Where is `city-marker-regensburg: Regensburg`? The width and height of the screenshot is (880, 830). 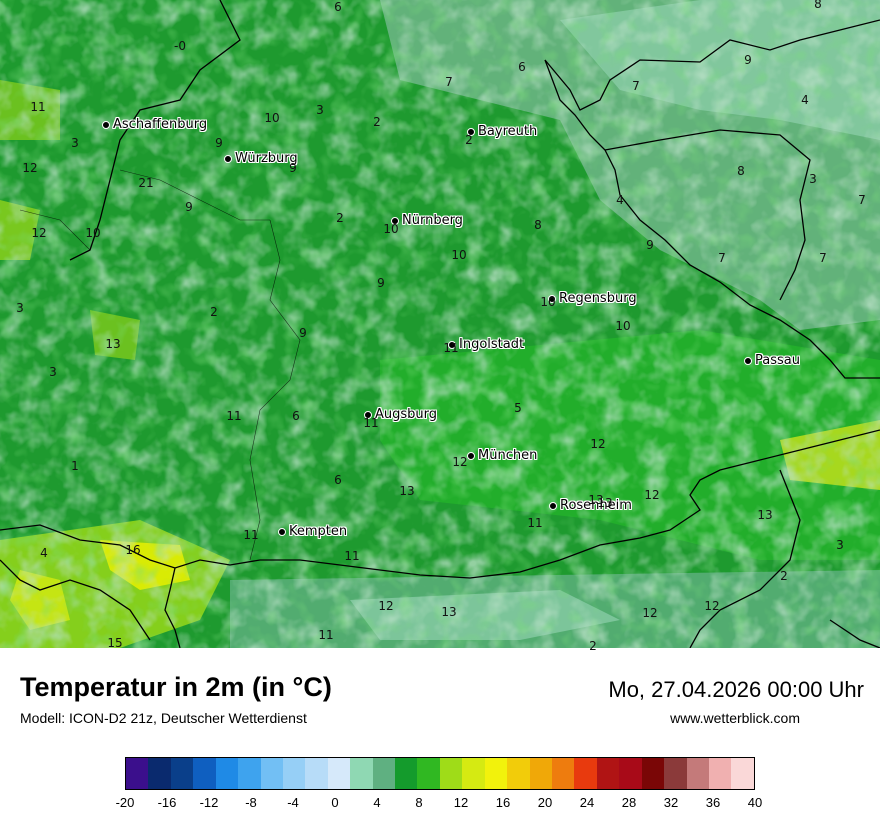 city-marker-regensburg: Regensburg is located at coordinates (592, 298).